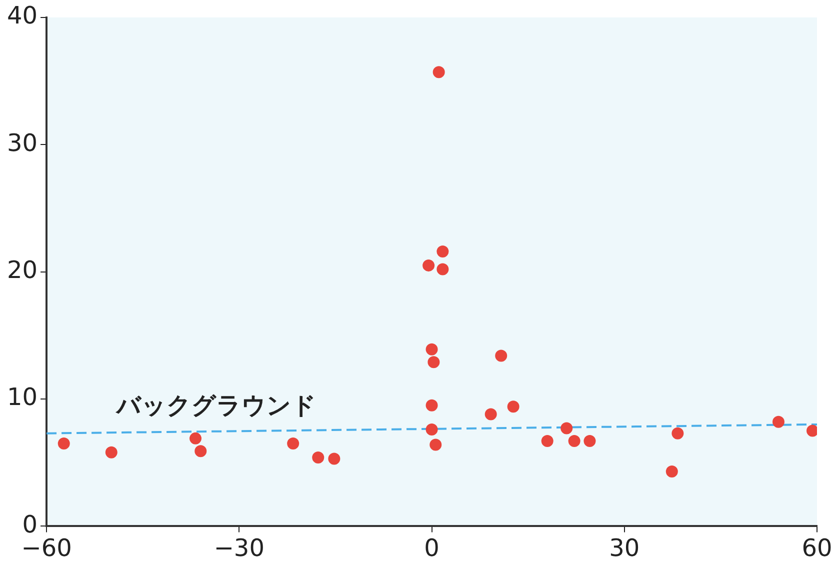 Image resolution: width=839 pixels, height=571 pixels. What do you see at coordinates (22, 397) in the screenshot?
I see `y-tick-label: 10` at bounding box center [22, 397].